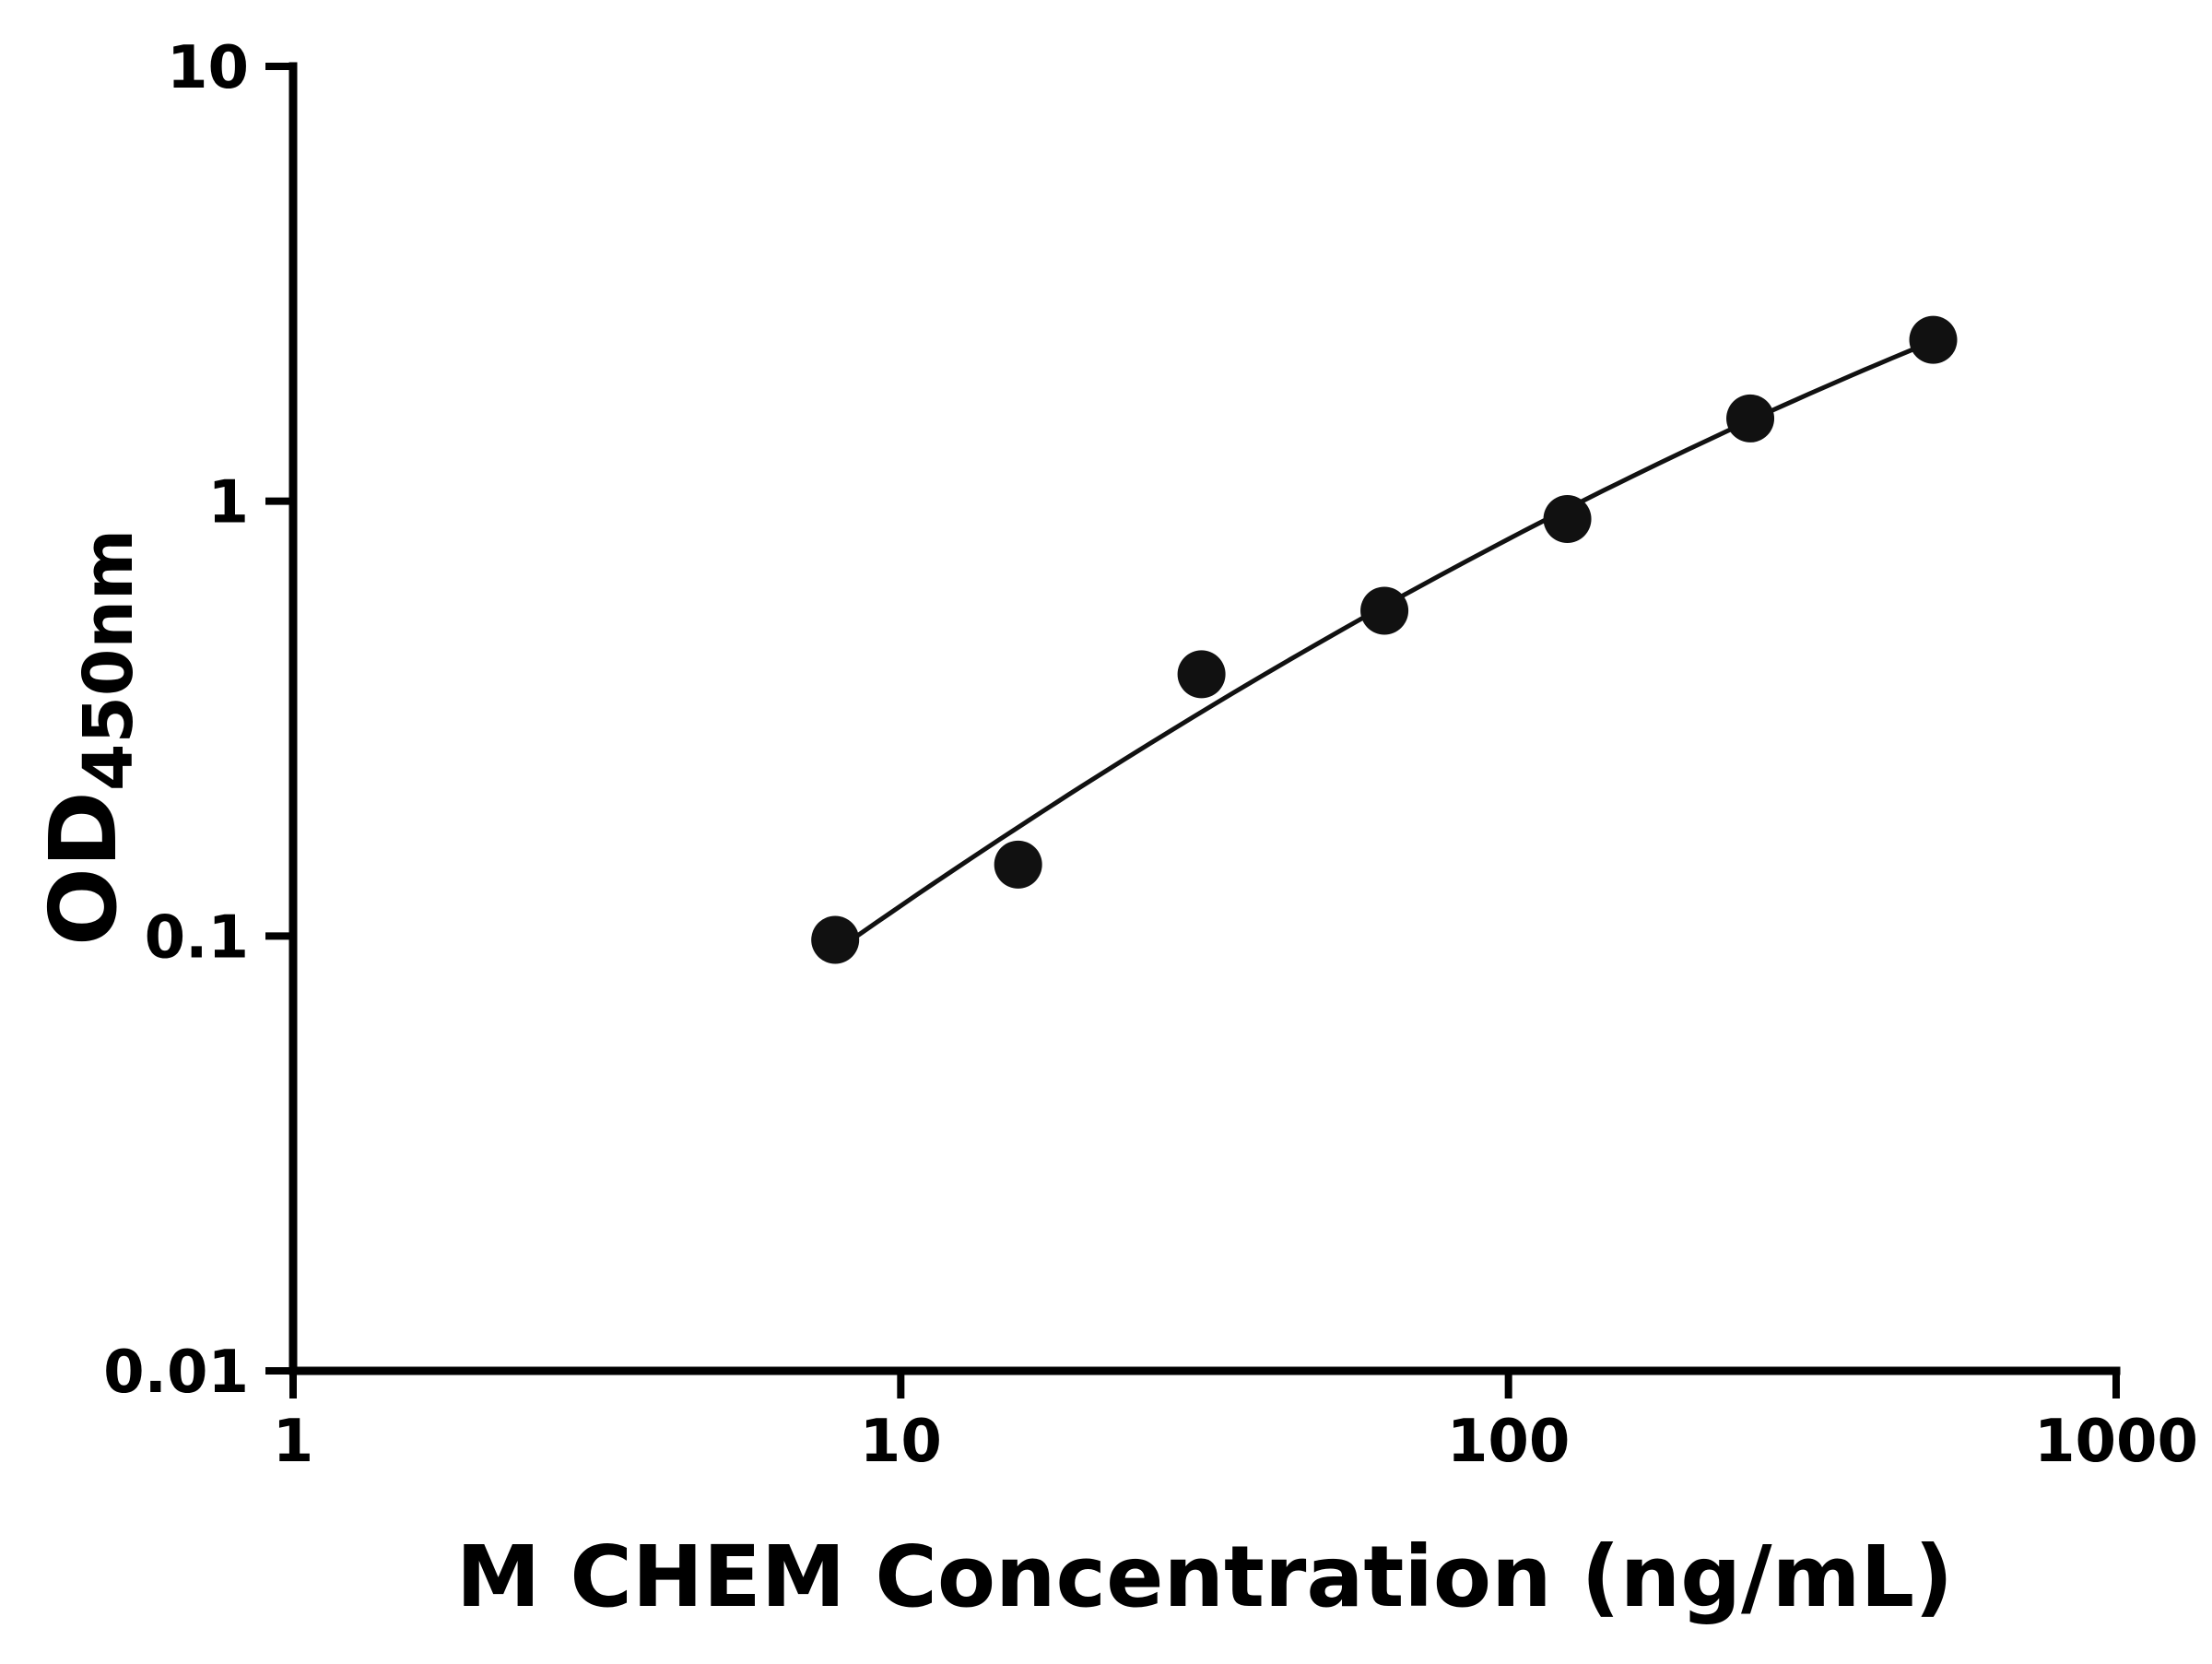  What do you see at coordinates (293, 1442) in the screenshot?
I see `x-tick-label: 1` at bounding box center [293, 1442].